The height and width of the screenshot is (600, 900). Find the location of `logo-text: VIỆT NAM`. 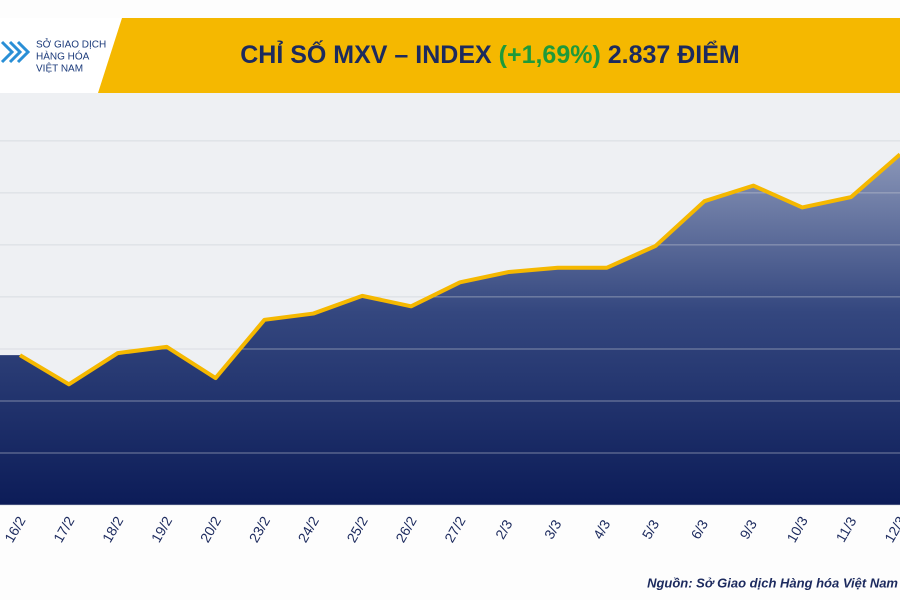

logo-text: VIỆT NAM is located at coordinates (59, 68).